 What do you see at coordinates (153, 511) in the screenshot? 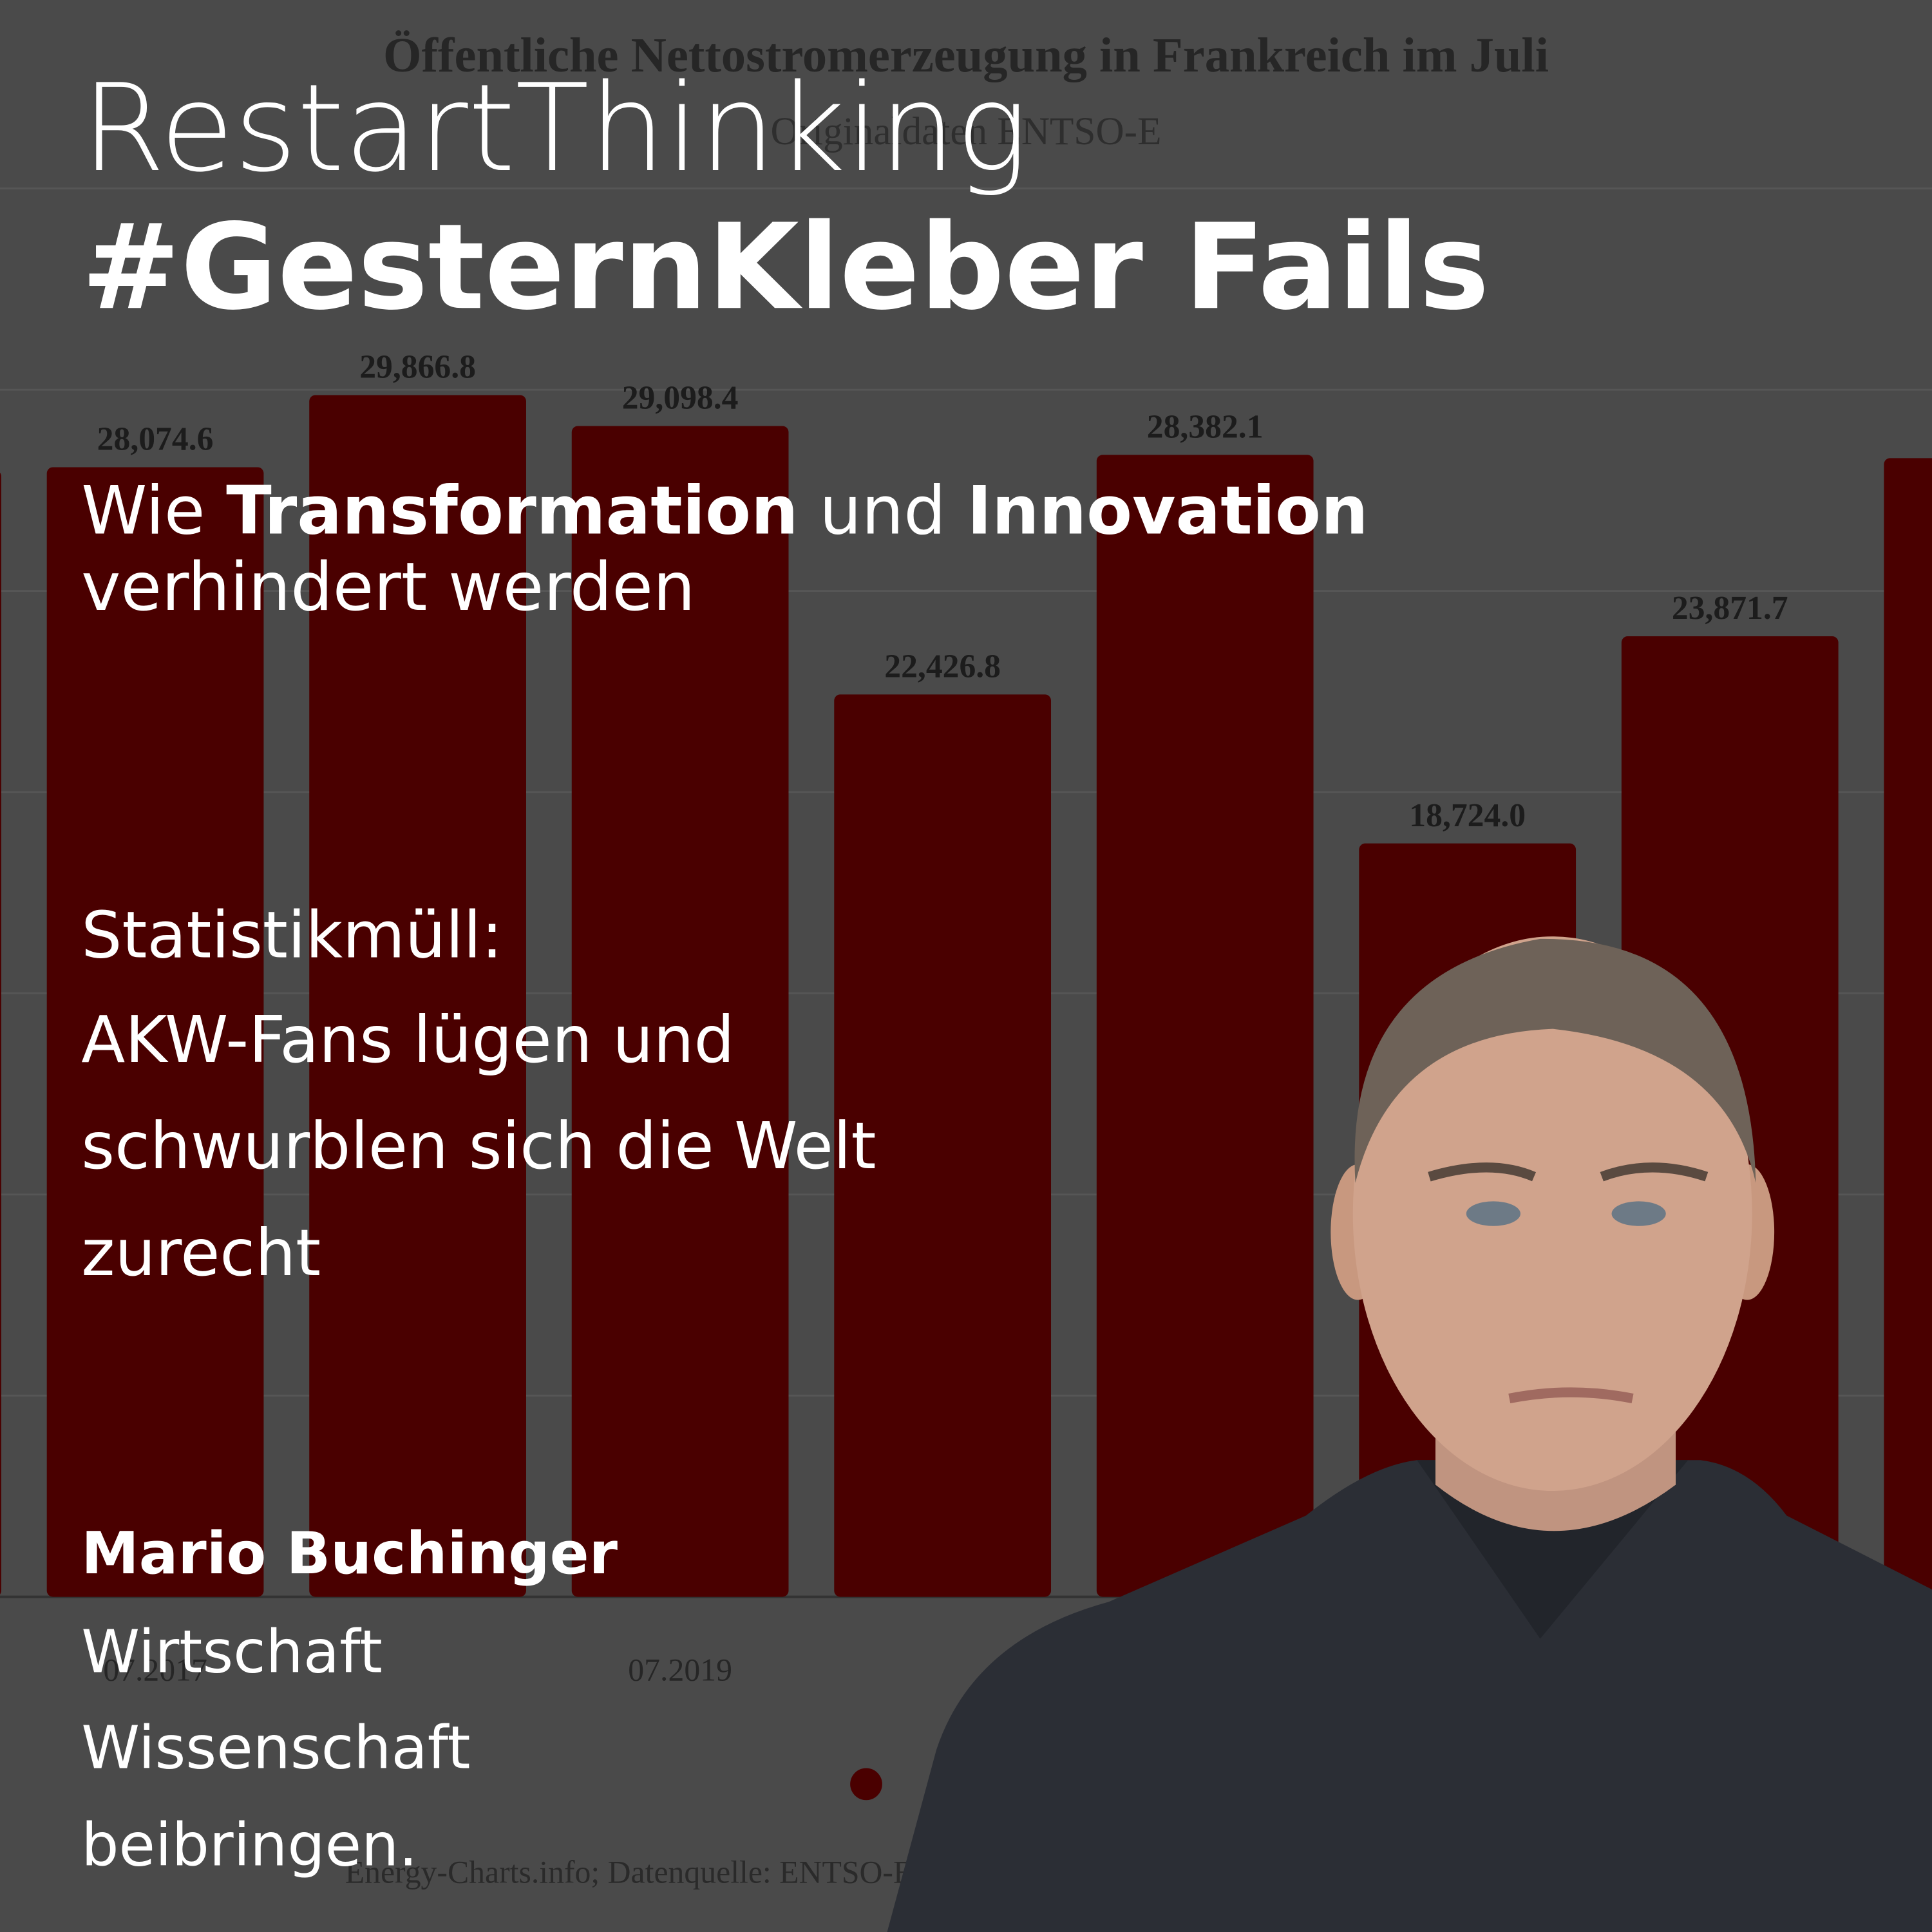
I see `tagline-part: Wie` at bounding box center [153, 511].